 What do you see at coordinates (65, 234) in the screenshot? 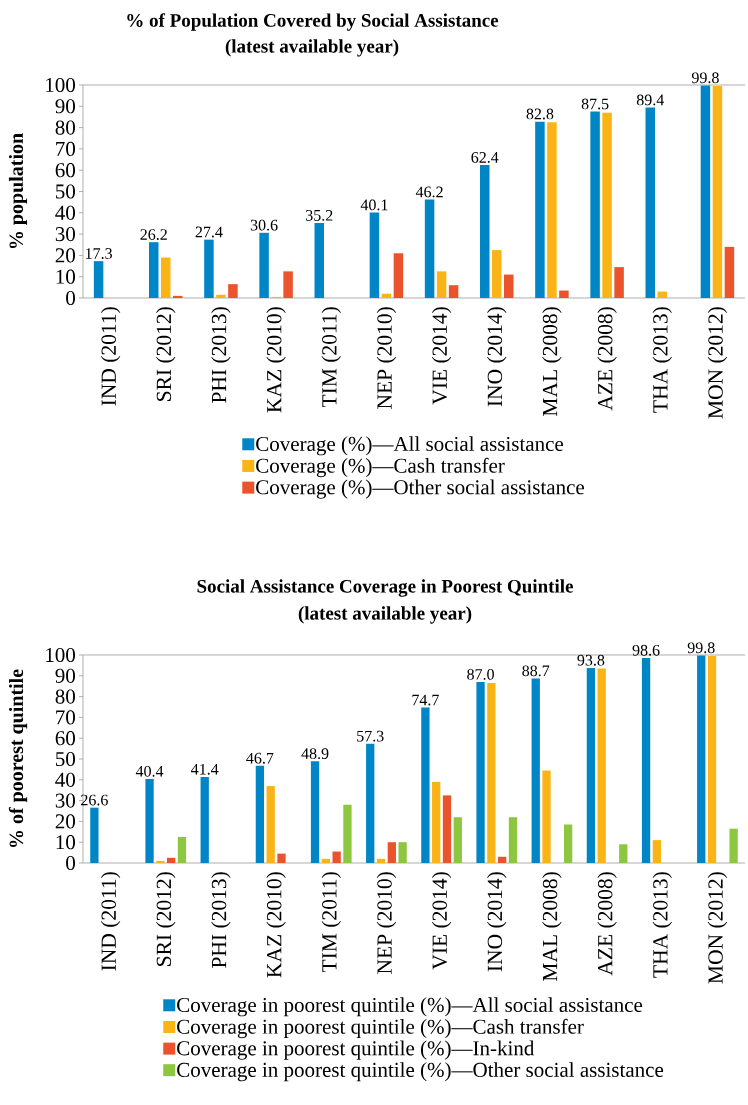
I see `y-tick-label: 30` at bounding box center [65, 234].